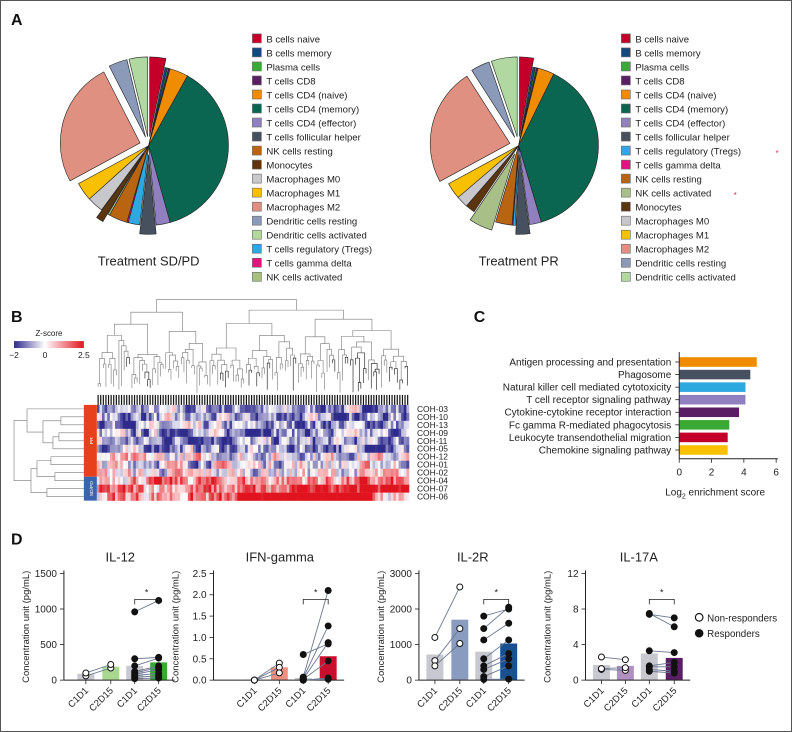 The width and height of the screenshot is (792, 732). I want to click on x-axis-label-subscript: 2, so click(684, 497).